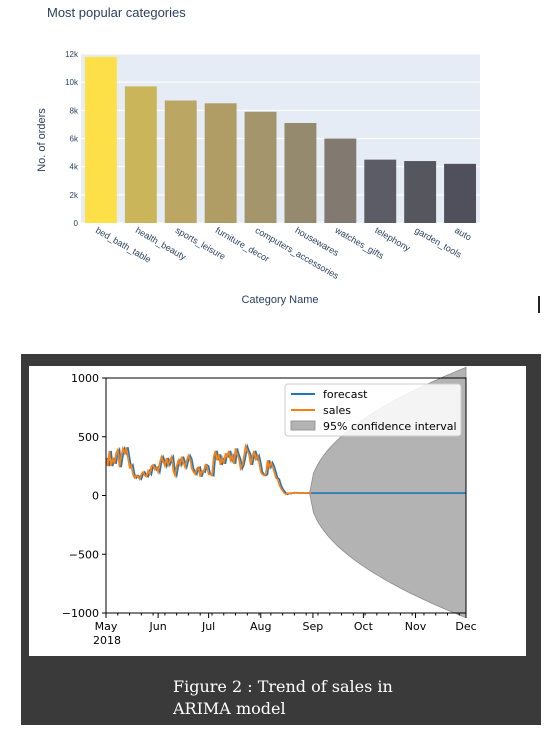 Image resolution: width=555 pixels, height=739 pixels. Describe the element at coordinates (279, 300) in the screenshot. I see `bar-x-axis-label: Category Name` at that location.